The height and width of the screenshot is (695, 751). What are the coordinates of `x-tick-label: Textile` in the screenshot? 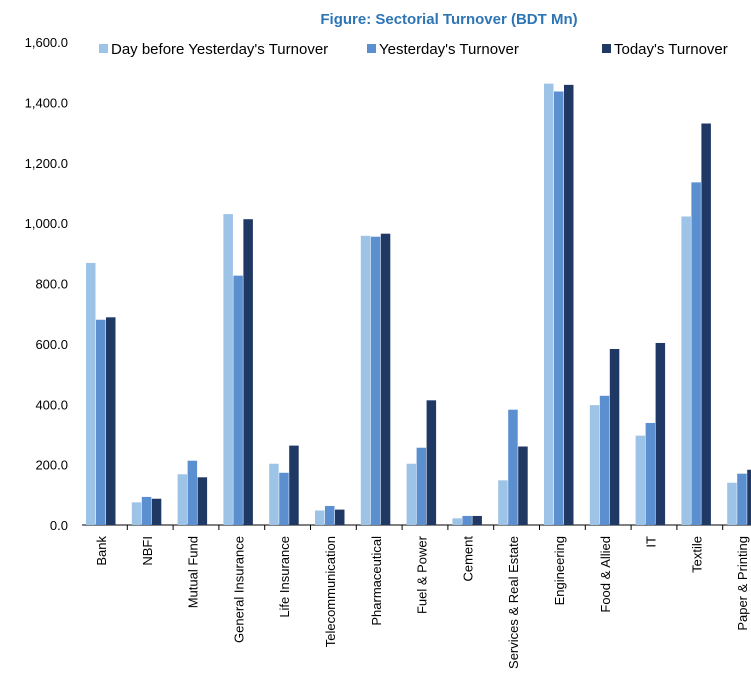 It's located at (696, 554).